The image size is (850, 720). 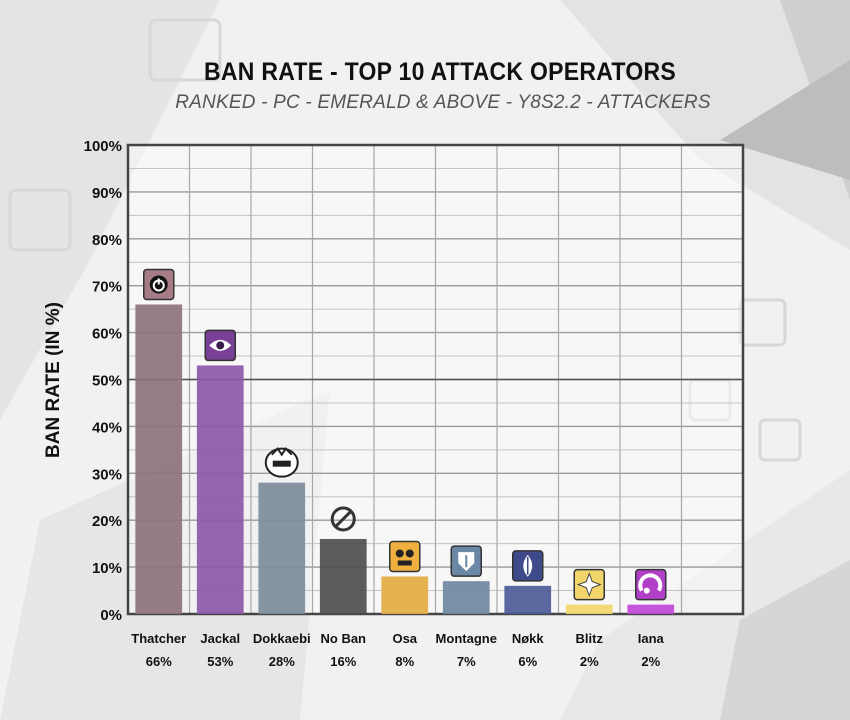 I want to click on y-tick-label: 80%, so click(x=107, y=240).